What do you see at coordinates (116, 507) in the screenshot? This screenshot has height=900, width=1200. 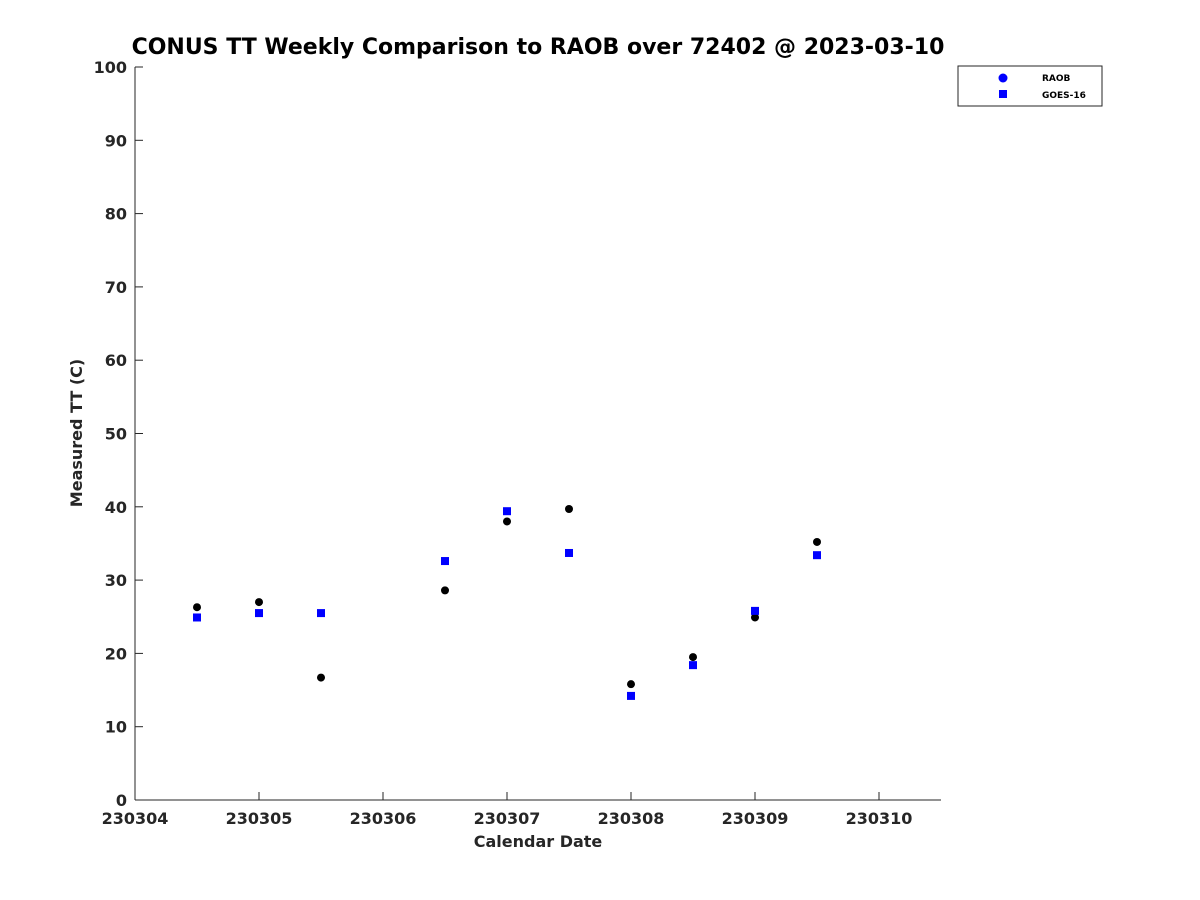 I see `y-tick-label: 40` at bounding box center [116, 507].